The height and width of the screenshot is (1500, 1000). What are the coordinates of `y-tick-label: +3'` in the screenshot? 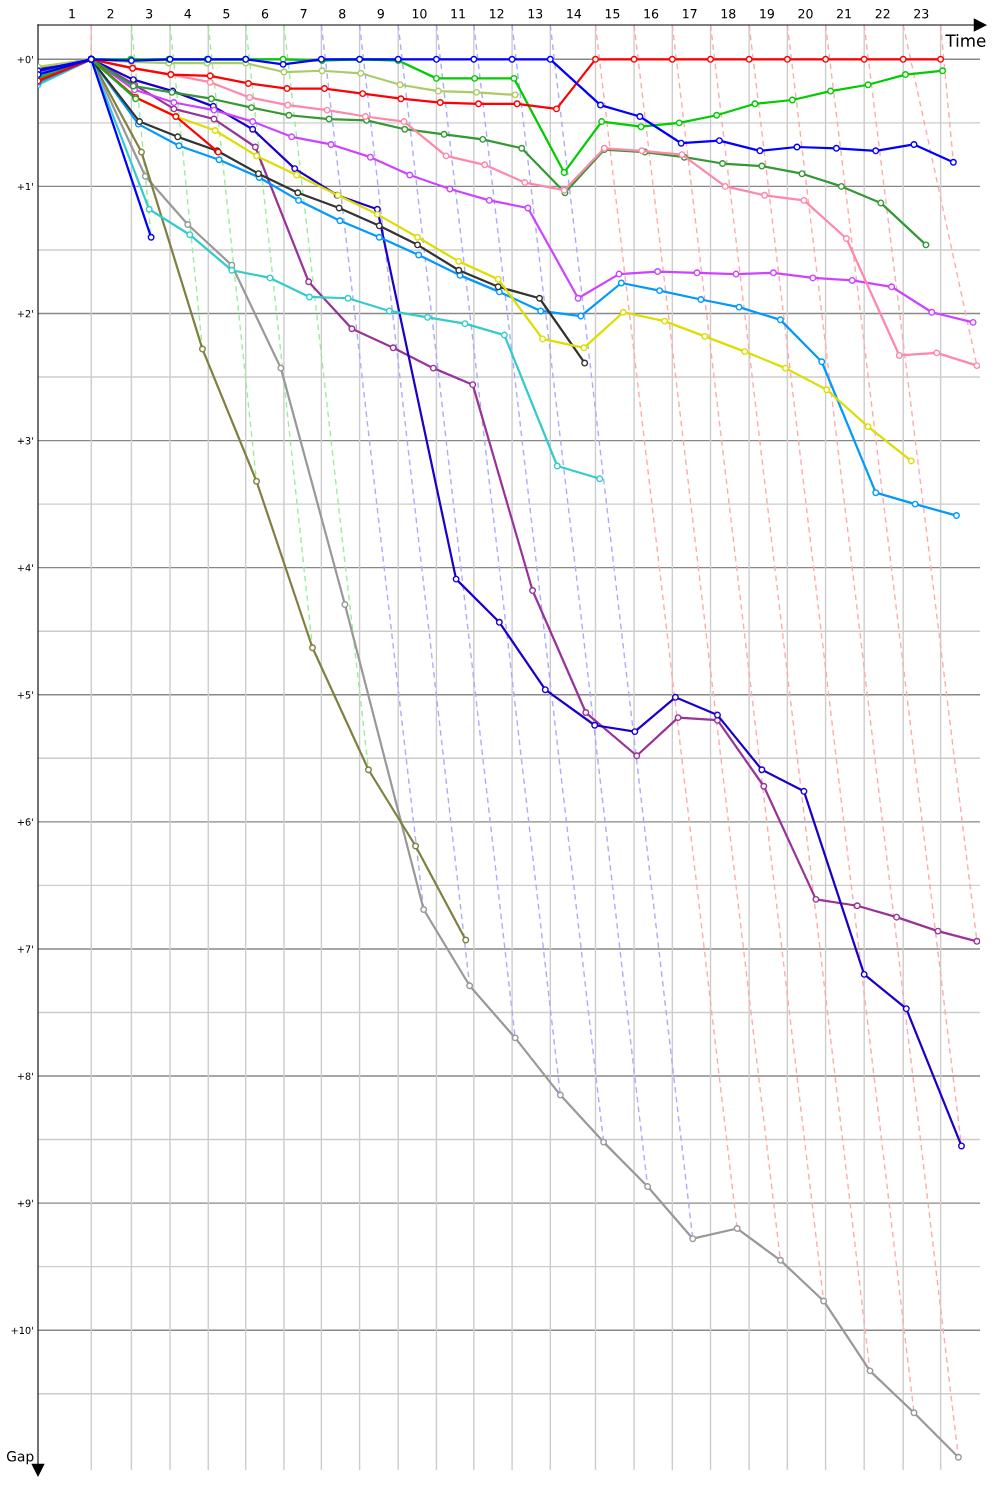 It's located at (25, 441).